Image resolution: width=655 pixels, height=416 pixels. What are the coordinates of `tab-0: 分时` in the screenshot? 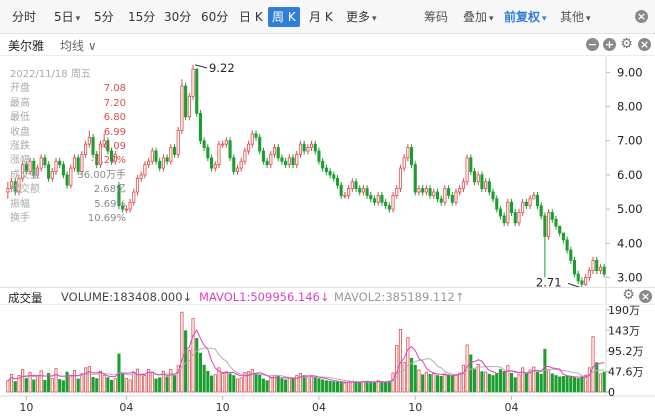 It's located at (24, 17).